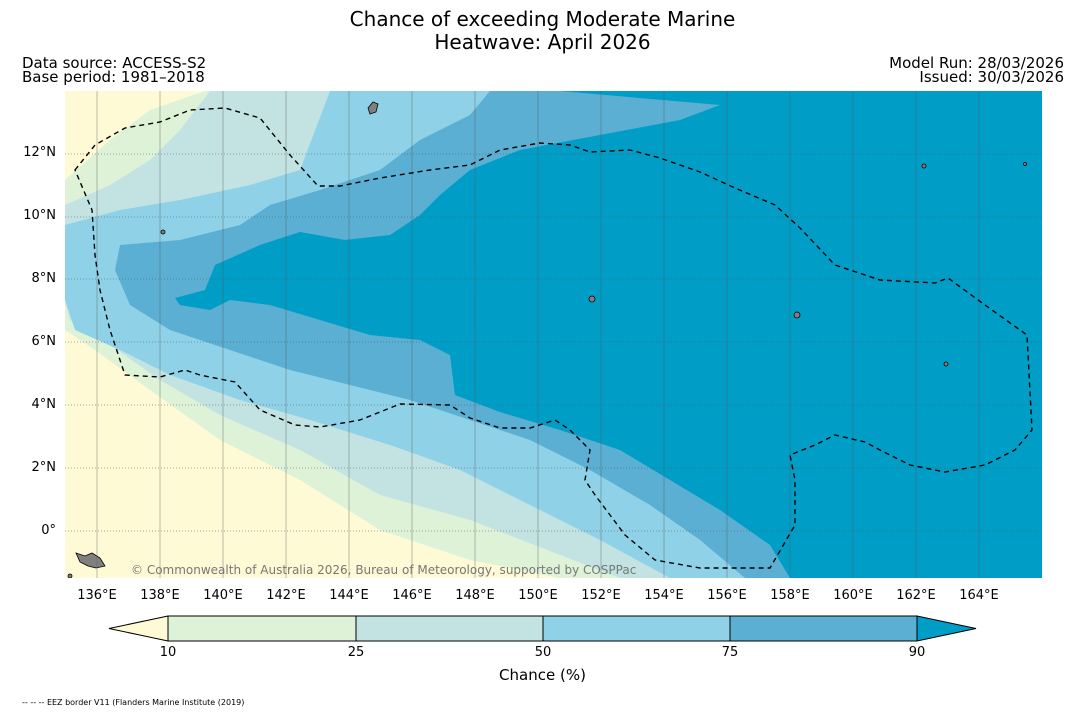 The image size is (1085, 713). Describe the element at coordinates (853, 595) in the screenshot. I see `lon-label-160e: 160°E` at that location.